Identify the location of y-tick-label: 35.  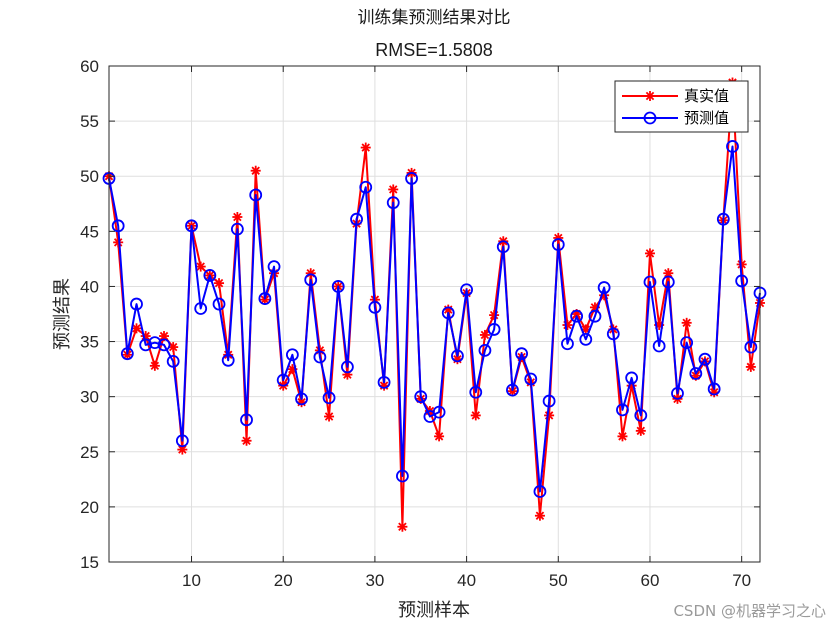
(89, 342).